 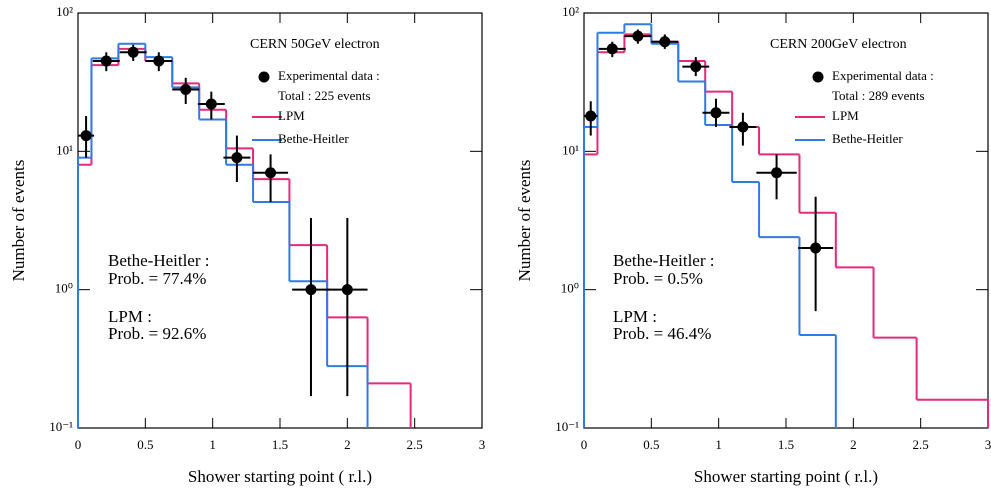 I want to click on annotation: Prob. = 0.5%, so click(x=658, y=278).